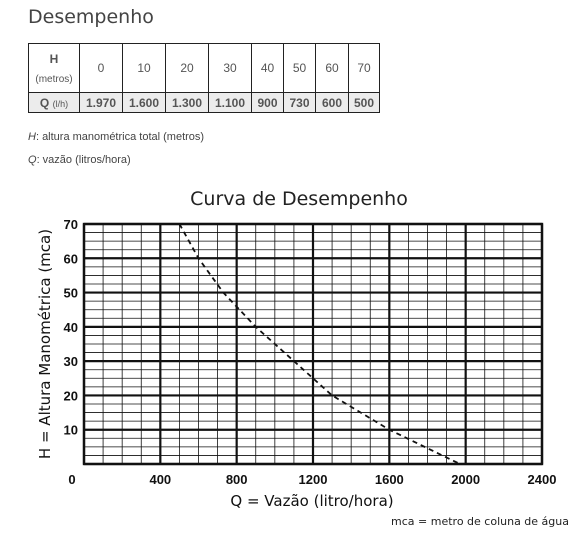 This screenshot has height=537, width=581. What do you see at coordinates (230, 68) in the screenshot?
I see `h-cell: 30` at bounding box center [230, 68].